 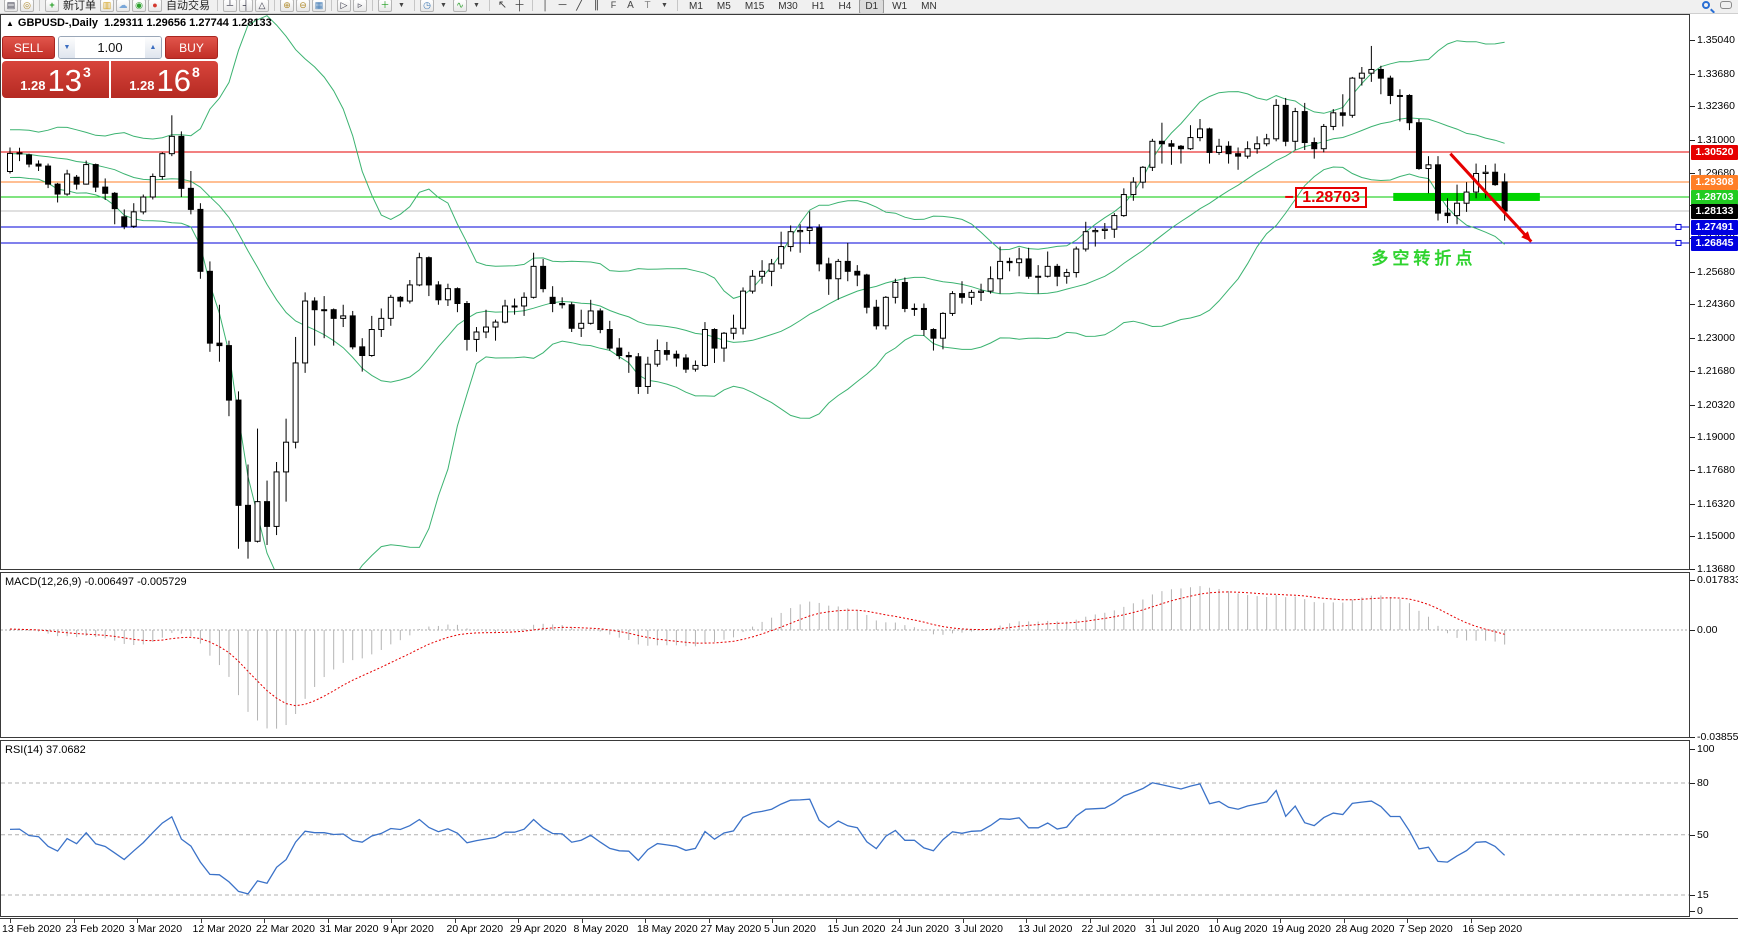 What do you see at coordinates (754, 6) in the screenshot?
I see `timeframe-M15: M15` at bounding box center [754, 6].